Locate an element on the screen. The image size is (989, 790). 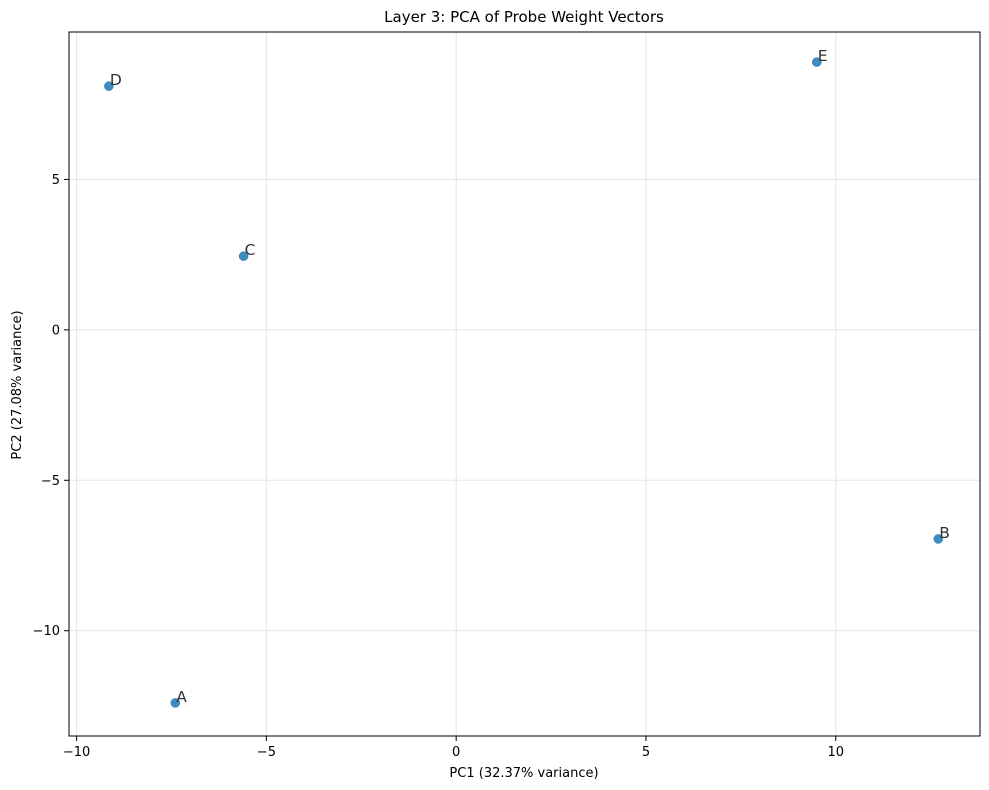
data-point-a is located at coordinates (175, 703).